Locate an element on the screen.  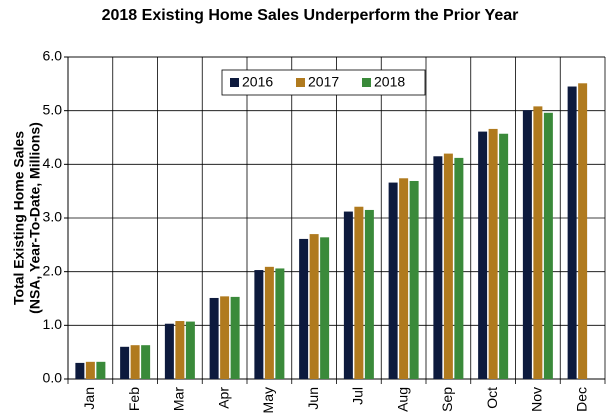
x-tick-label: Jun is located at coordinates (313, 398).